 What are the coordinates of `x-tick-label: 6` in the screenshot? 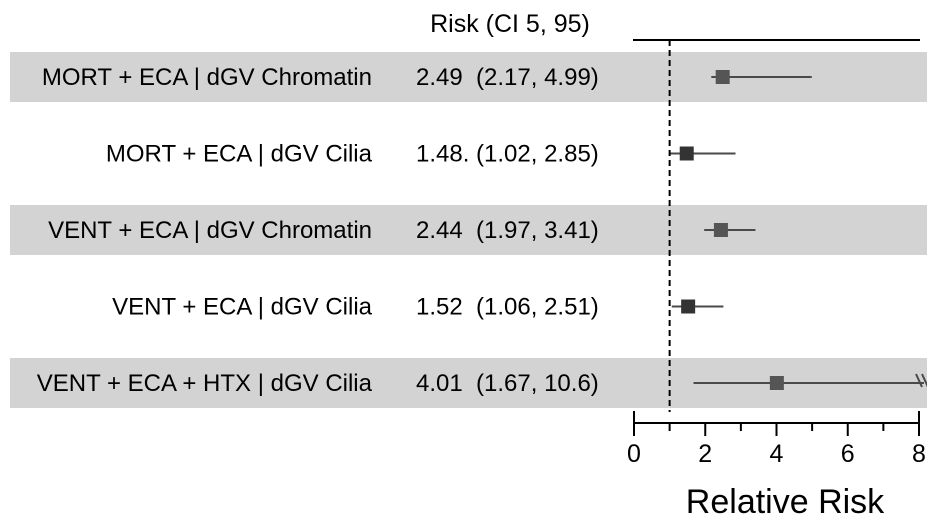 It's located at (848, 454).